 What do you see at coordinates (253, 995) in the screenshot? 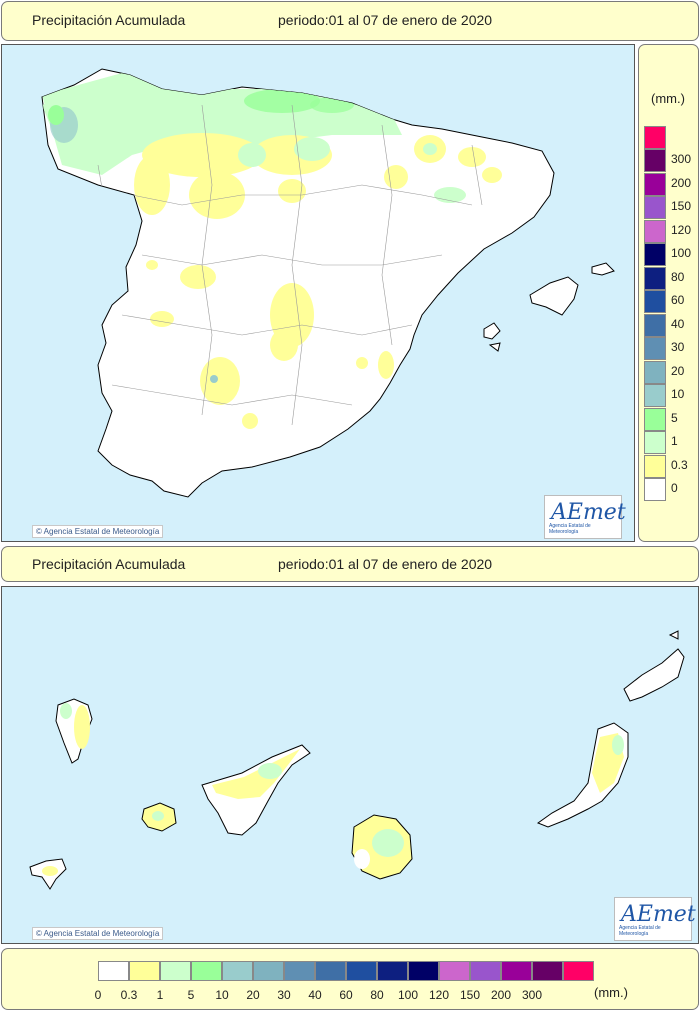
I see `bottom-legend-label: 20` at bounding box center [253, 995].